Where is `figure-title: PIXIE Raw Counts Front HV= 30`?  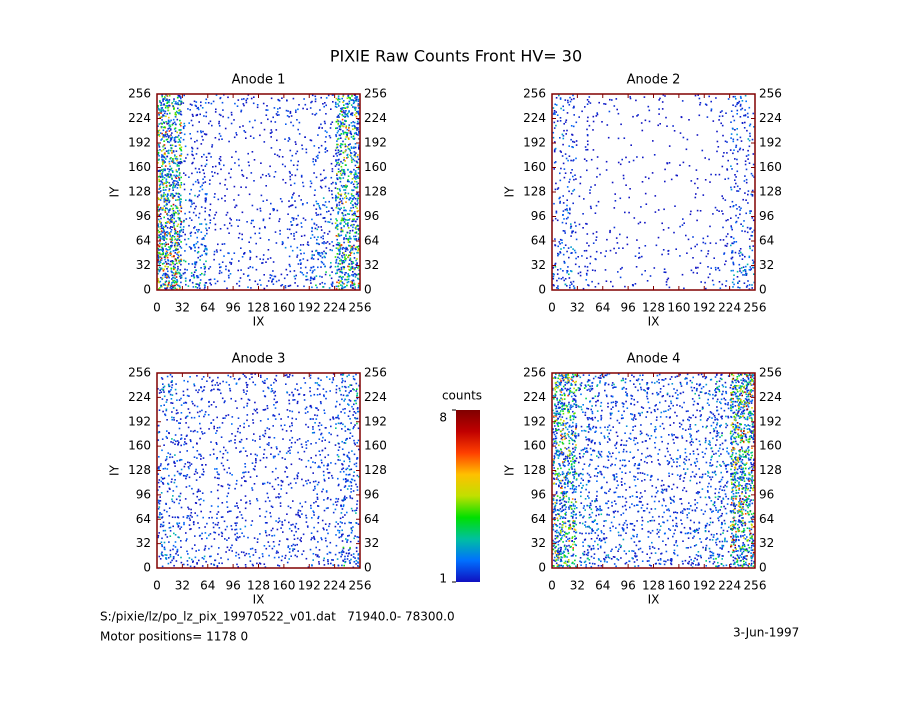
figure-title: PIXIE Raw Counts Front HV= 30 is located at coordinates (456, 56).